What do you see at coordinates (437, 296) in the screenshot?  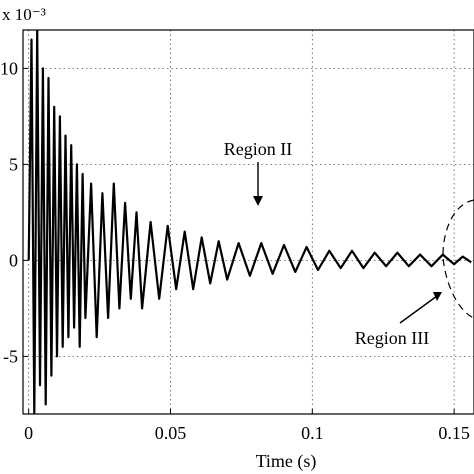 I see `region-iii-arrow-head` at bounding box center [437, 296].